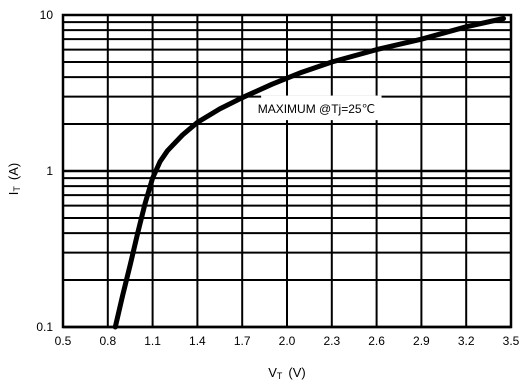  Describe the element at coordinates (63, 341) in the screenshot. I see `x-tick-label: 0.5` at that location.